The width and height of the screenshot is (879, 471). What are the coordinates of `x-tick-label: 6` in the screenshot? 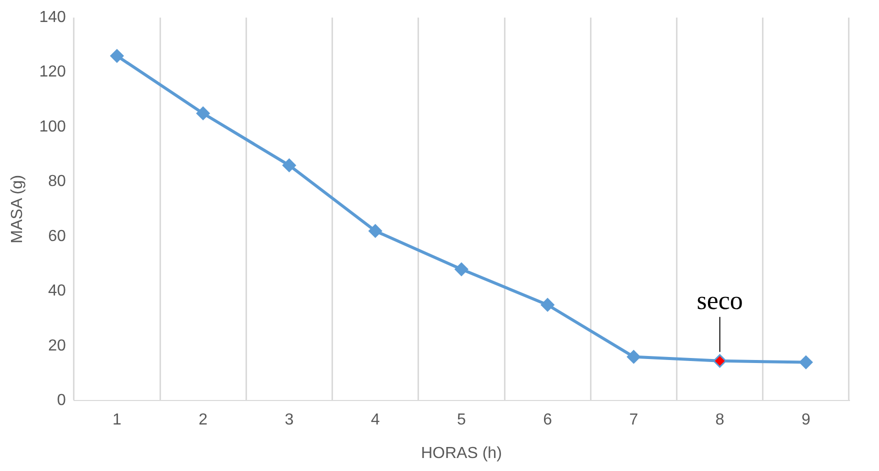 It's located at (547, 420).